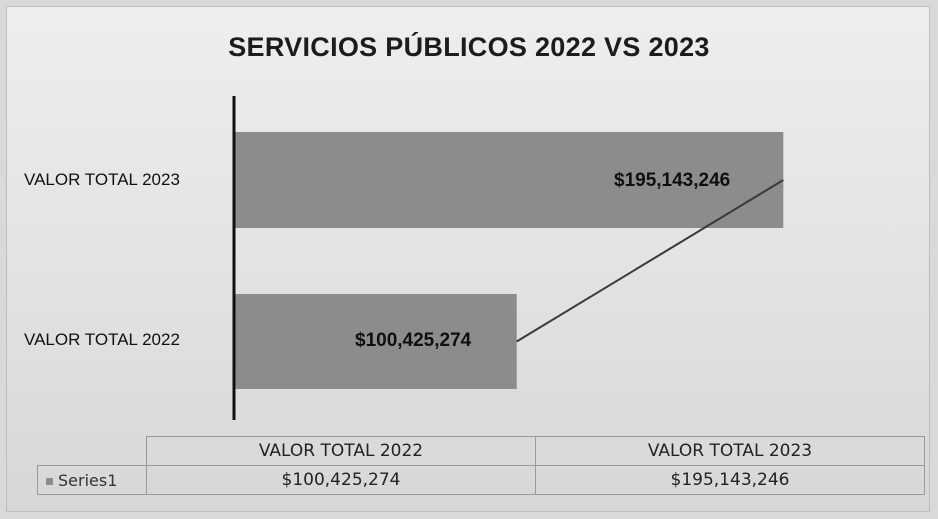 The width and height of the screenshot is (938, 519). I want to click on data-table-series-label: Series1, so click(88, 480).